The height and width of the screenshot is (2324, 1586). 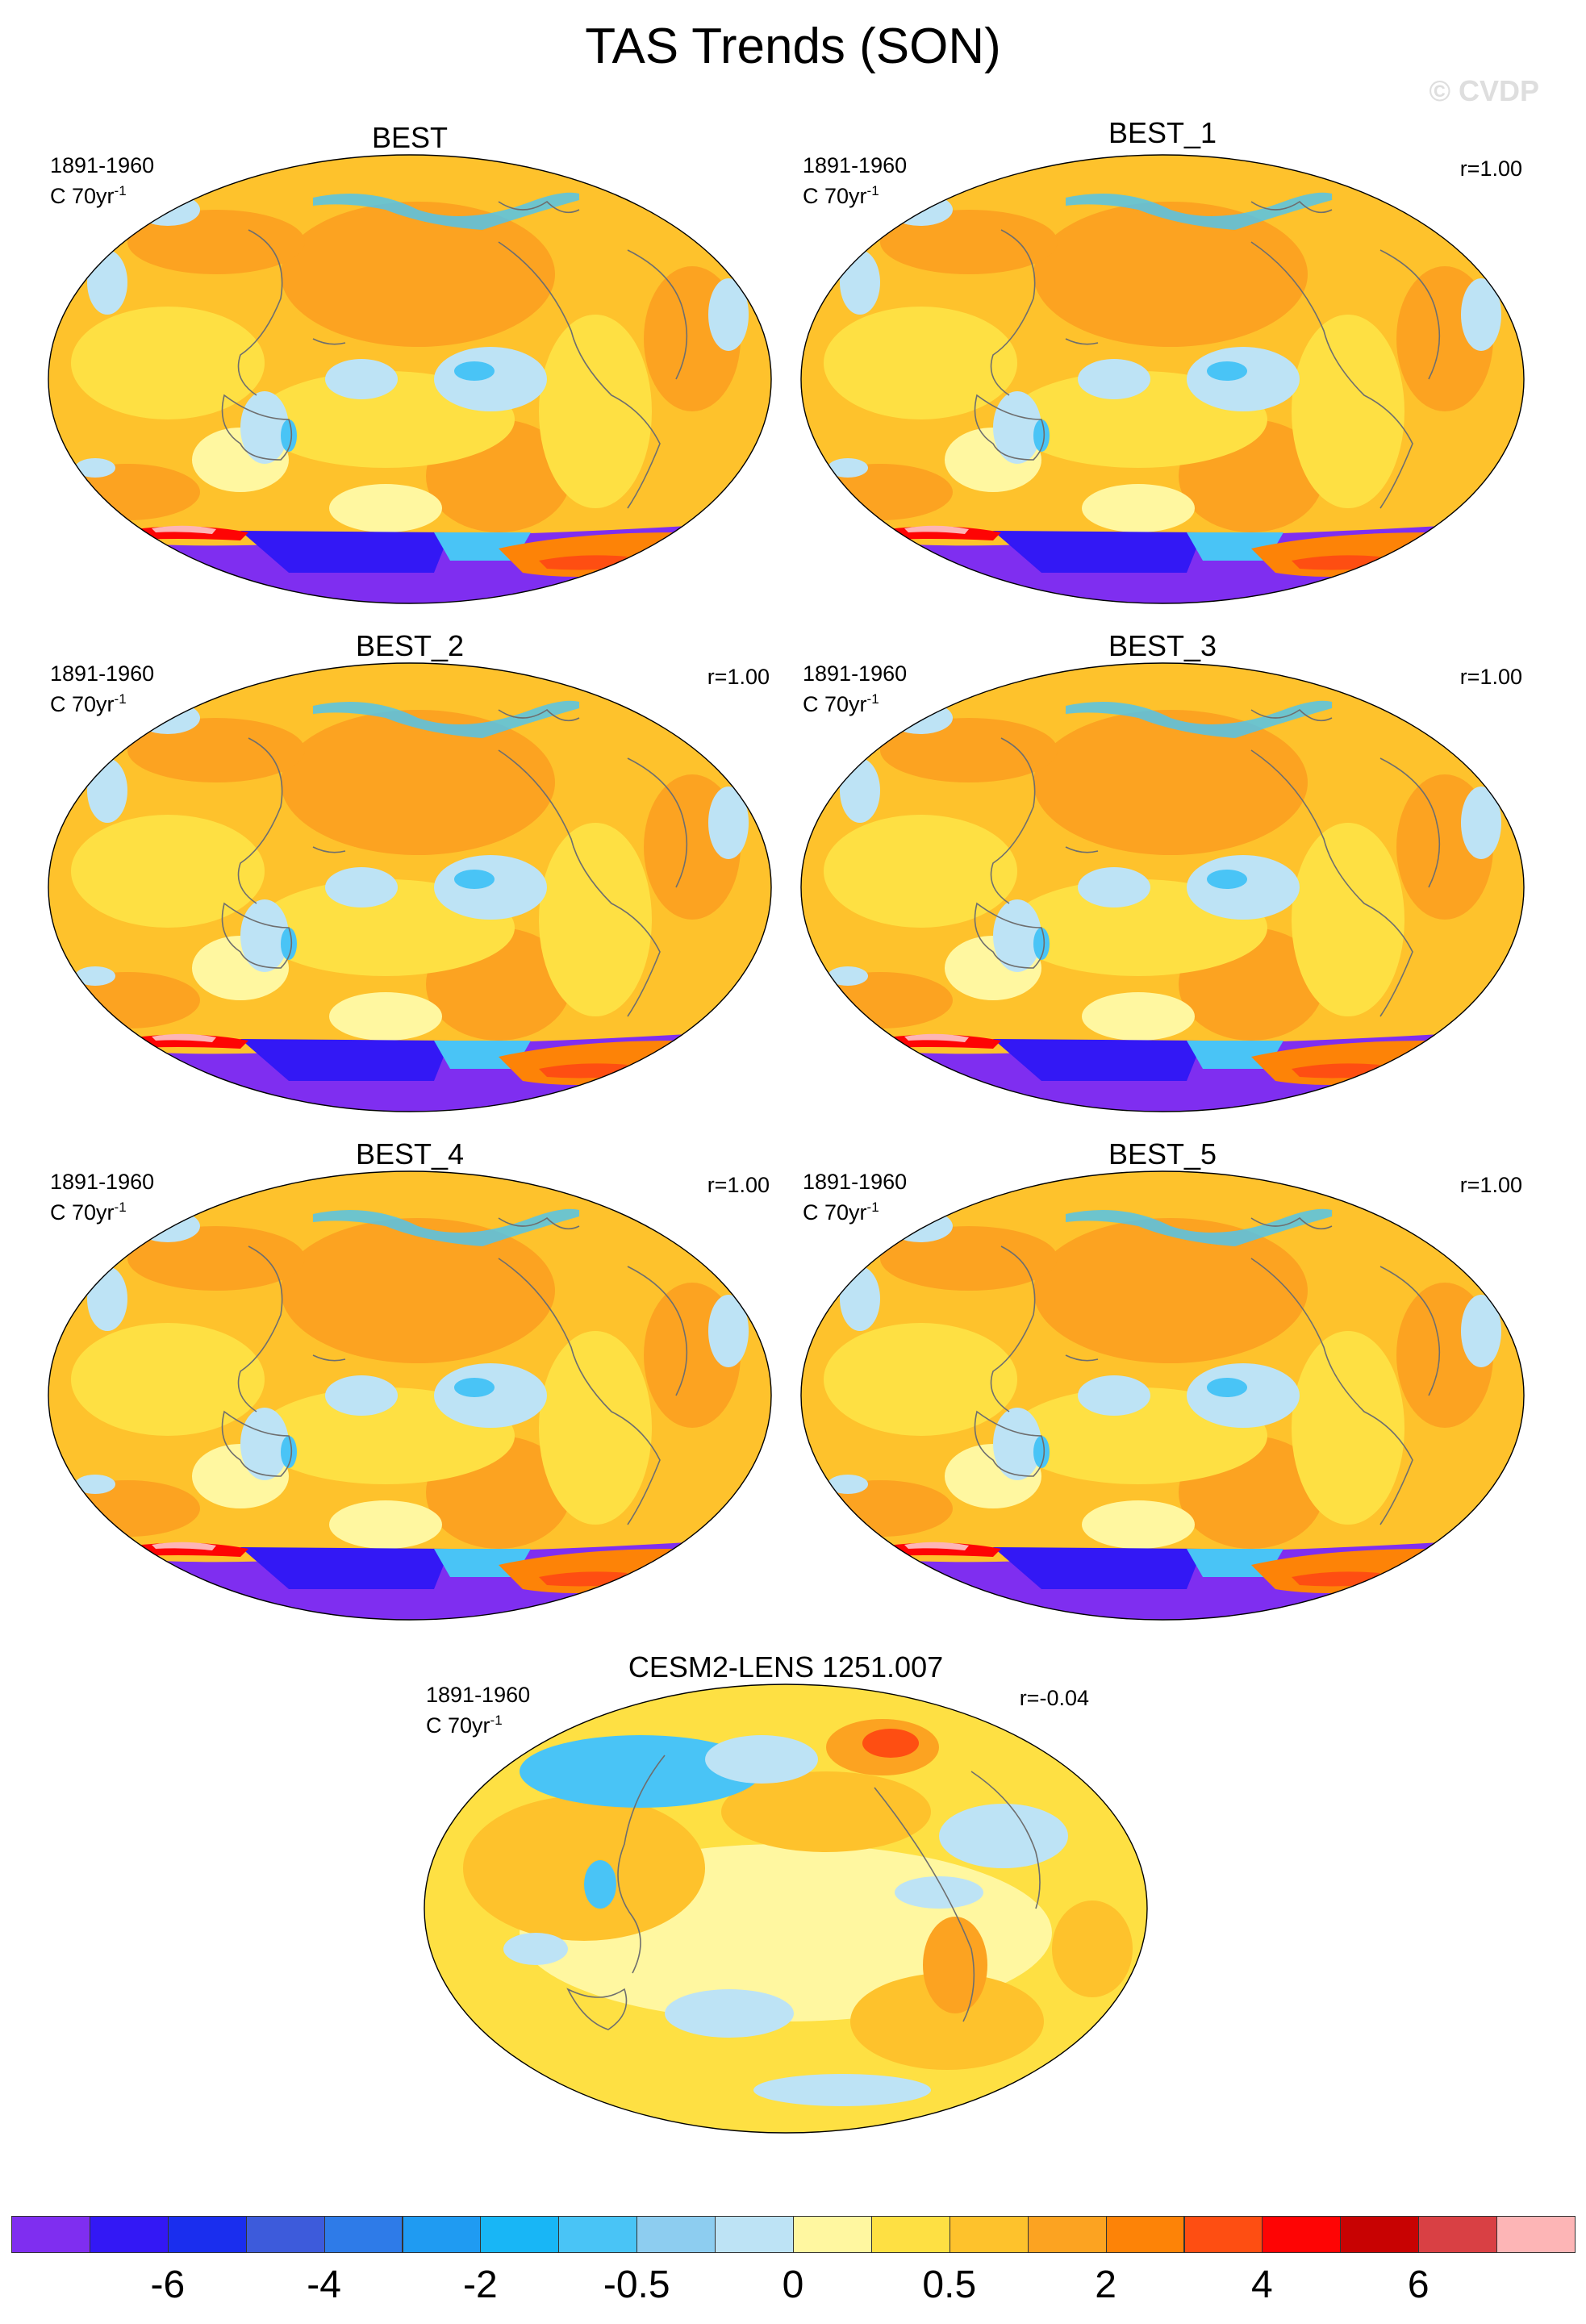 What do you see at coordinates (480, 2285) in the screenshot?
I see `colorbar-tick-label: -2` at bounding box center [480, 2285].